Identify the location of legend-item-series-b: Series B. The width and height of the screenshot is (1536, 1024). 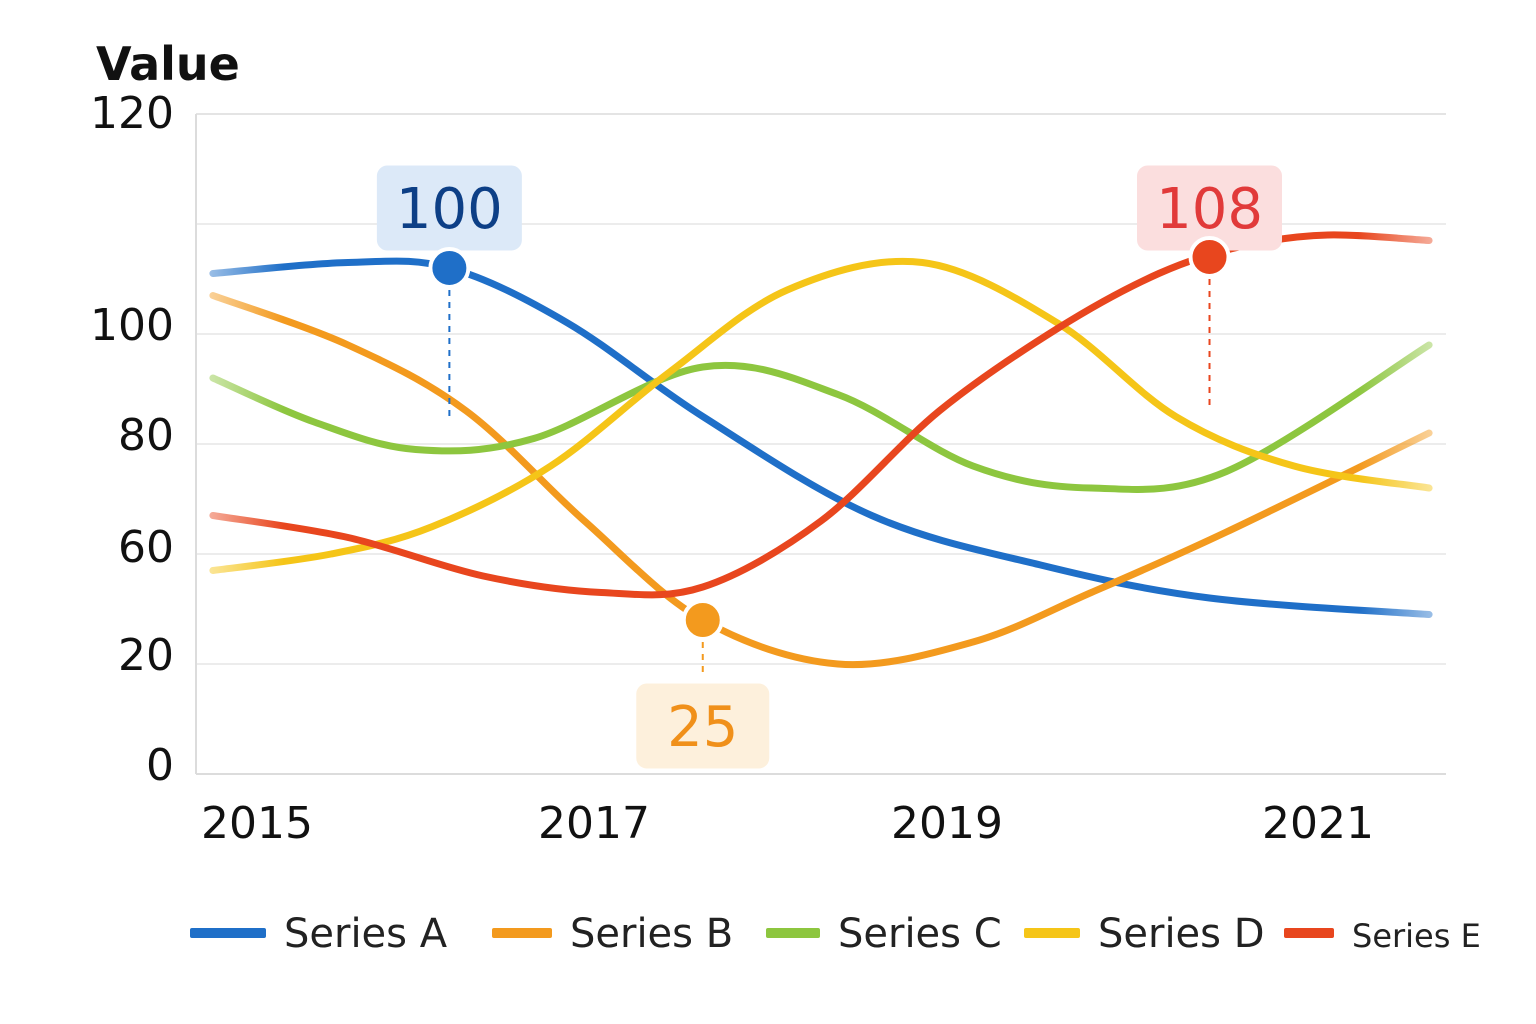
(612, 934).